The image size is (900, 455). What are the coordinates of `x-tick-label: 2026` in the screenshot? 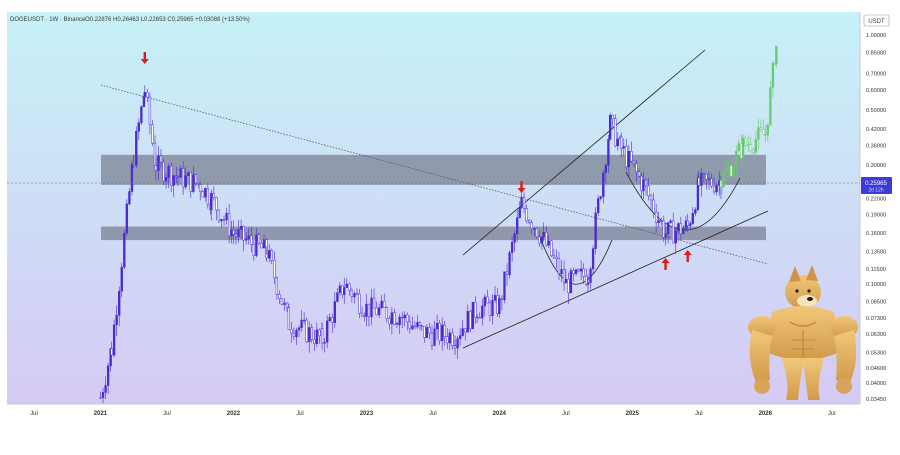 It's located at (766, 414).